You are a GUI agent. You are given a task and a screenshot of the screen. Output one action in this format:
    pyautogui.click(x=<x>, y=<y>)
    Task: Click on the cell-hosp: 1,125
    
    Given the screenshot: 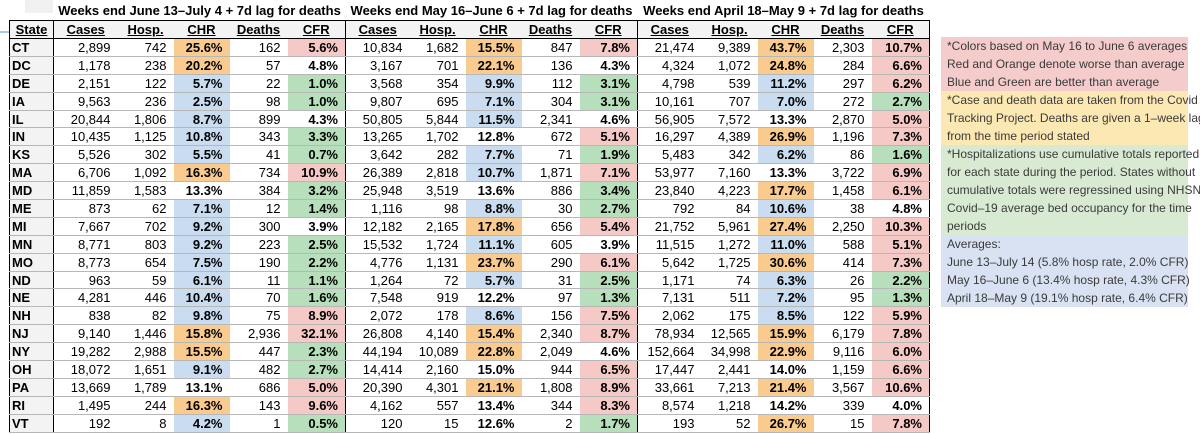 What is the action you would take?
    pyautogui.click(x=145, y=137)
    